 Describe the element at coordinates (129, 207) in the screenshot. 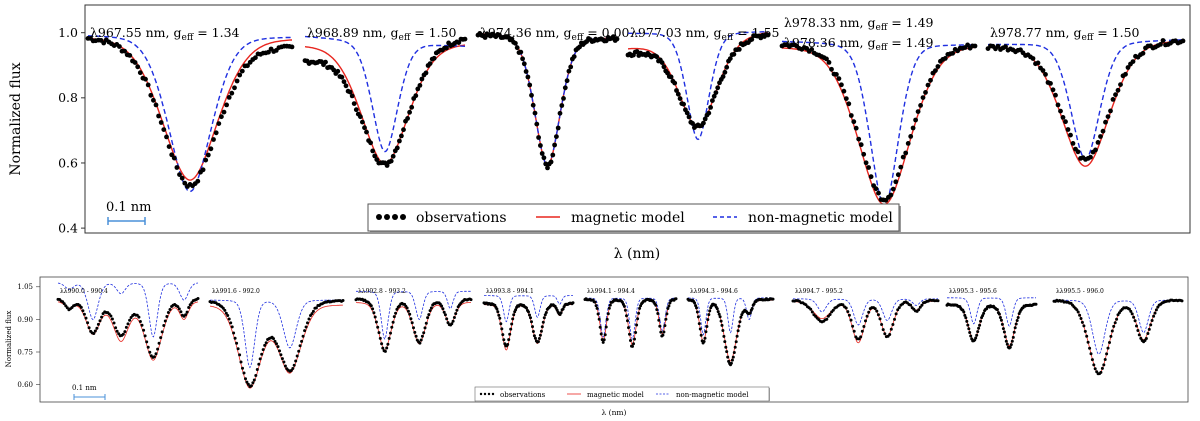

I see `top-scale-bar-label: 0.1 nm` at that location.